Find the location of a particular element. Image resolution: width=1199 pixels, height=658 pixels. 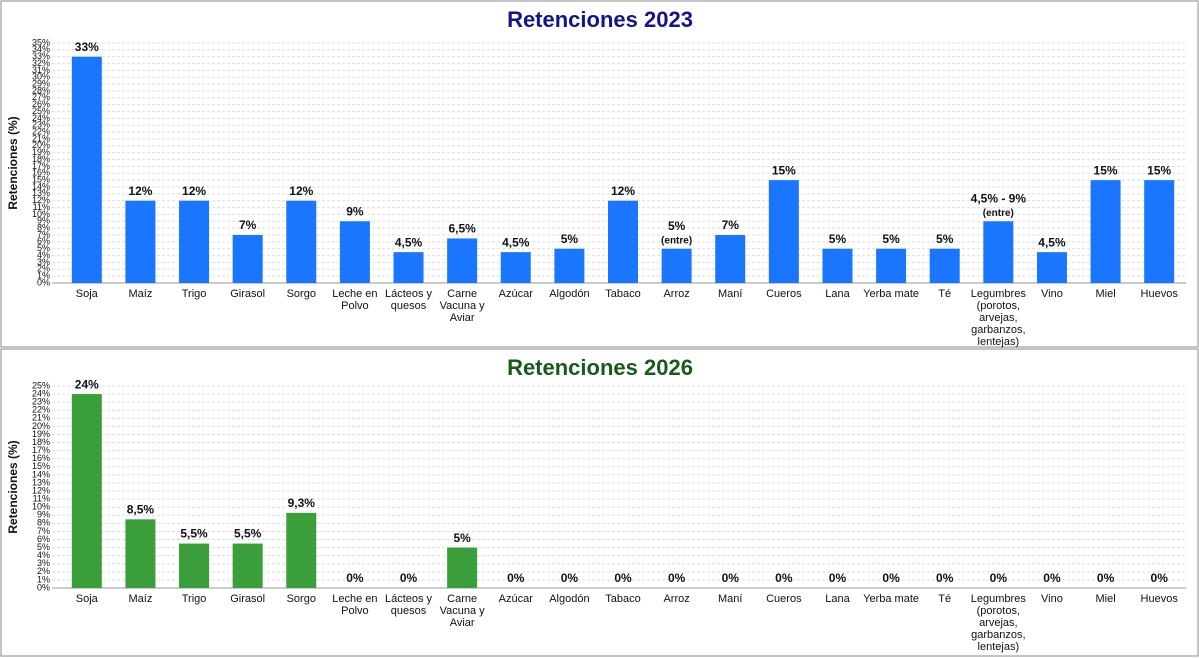

y-tick-label: 19% is located at coordinates (41, 434).